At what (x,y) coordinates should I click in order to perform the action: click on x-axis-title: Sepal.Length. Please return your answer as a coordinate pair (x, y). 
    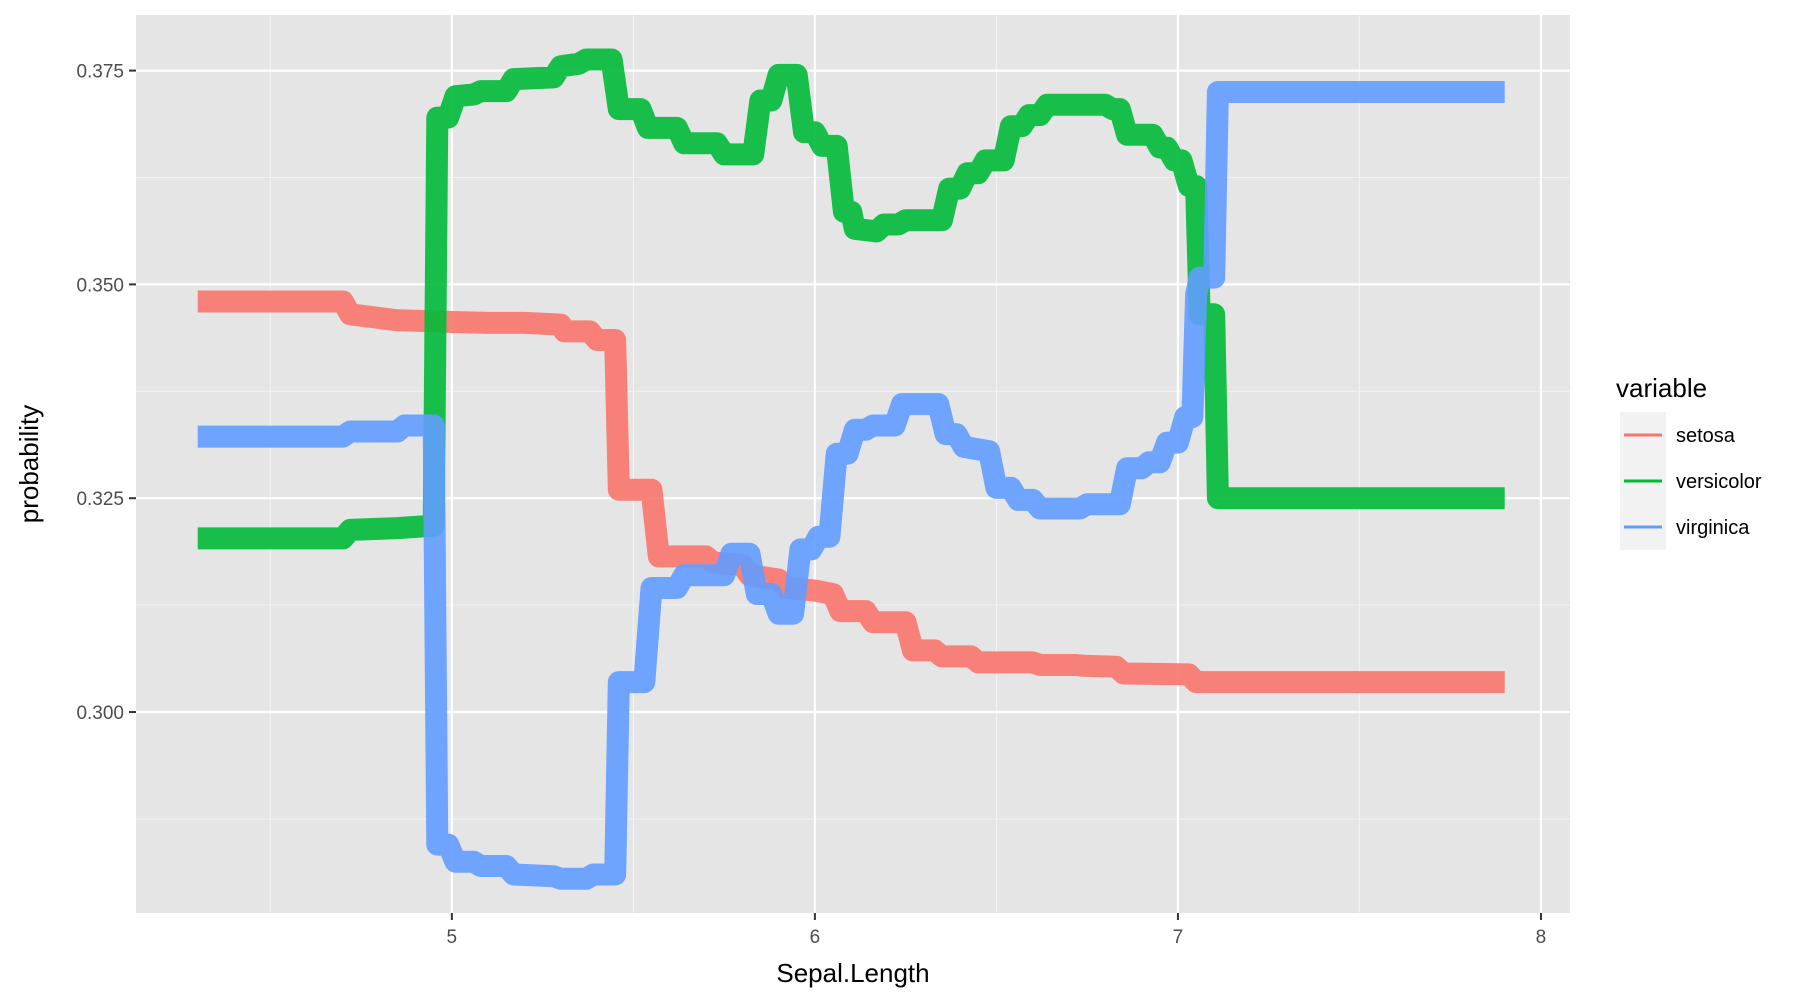
    Looking at the image, I should click on (852, 973).